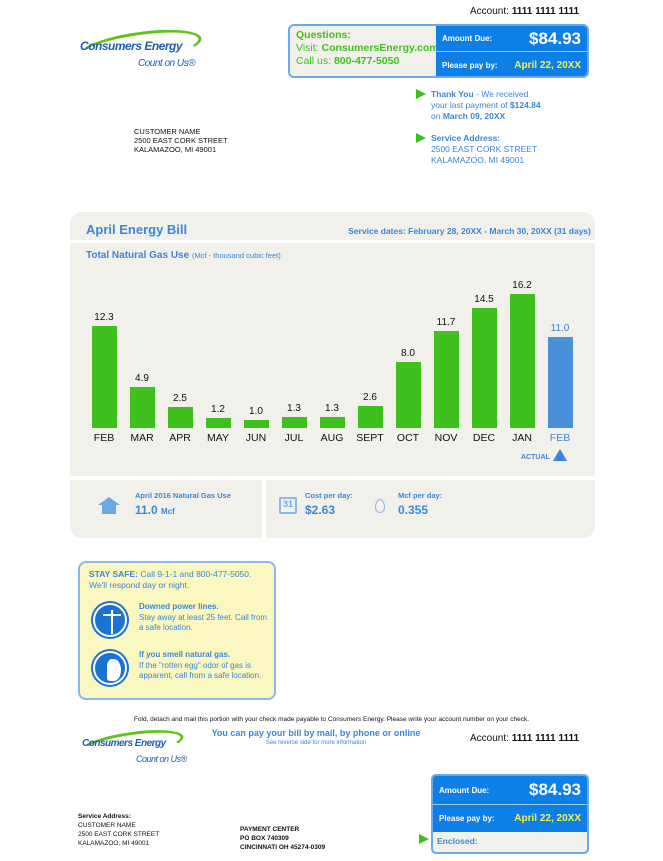  What do you see at coordinates (256, 438) in the screenshot?
I see `category-label: JUN` at bounding box center [256, 438].